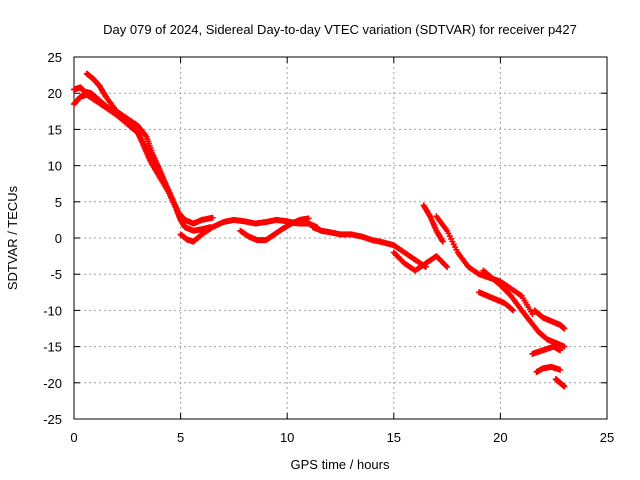 The width and height of the screenshot is (640, 480). I want to click on x-tick-label: 10, so click(287, 437).